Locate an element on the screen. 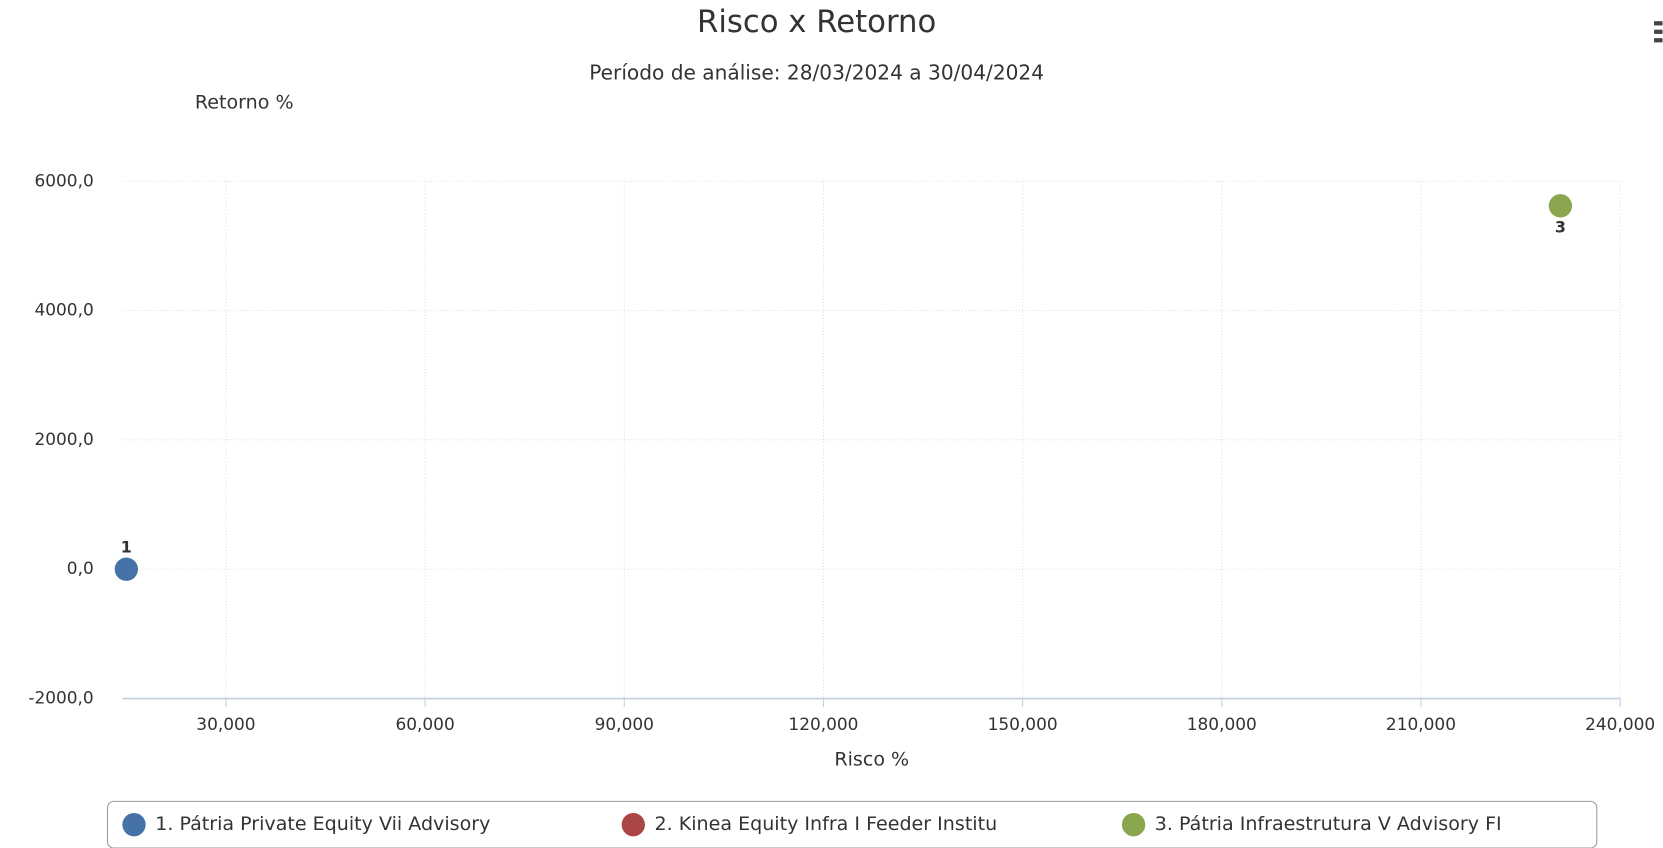 This screenshot has width=1663, height=848. x-tick-label: 120,000 is located at coordinates (823, 724).